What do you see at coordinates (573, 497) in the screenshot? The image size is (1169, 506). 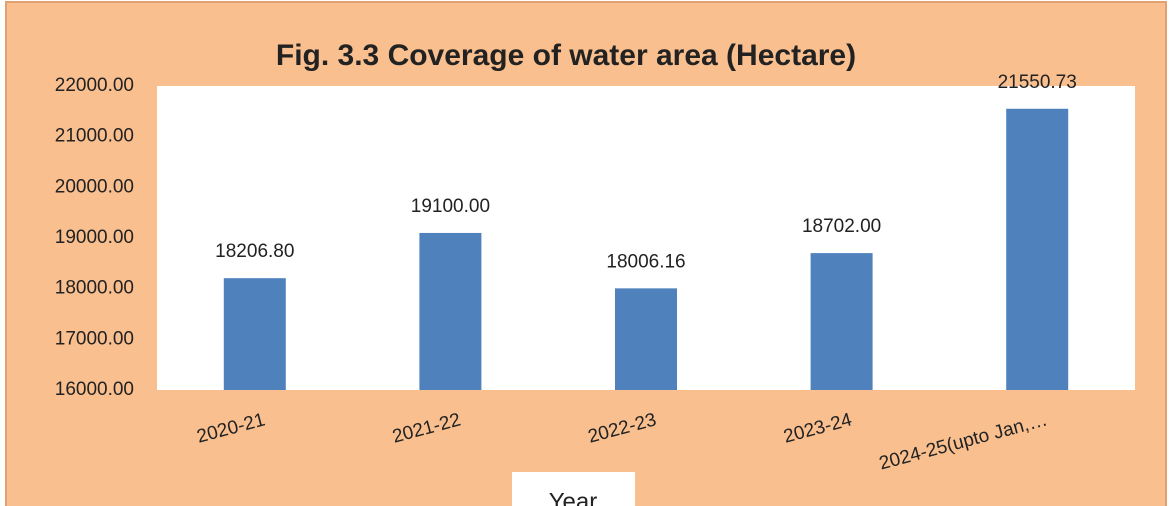 I see `x-axis-label: Year` at bounding box center [573, 497].